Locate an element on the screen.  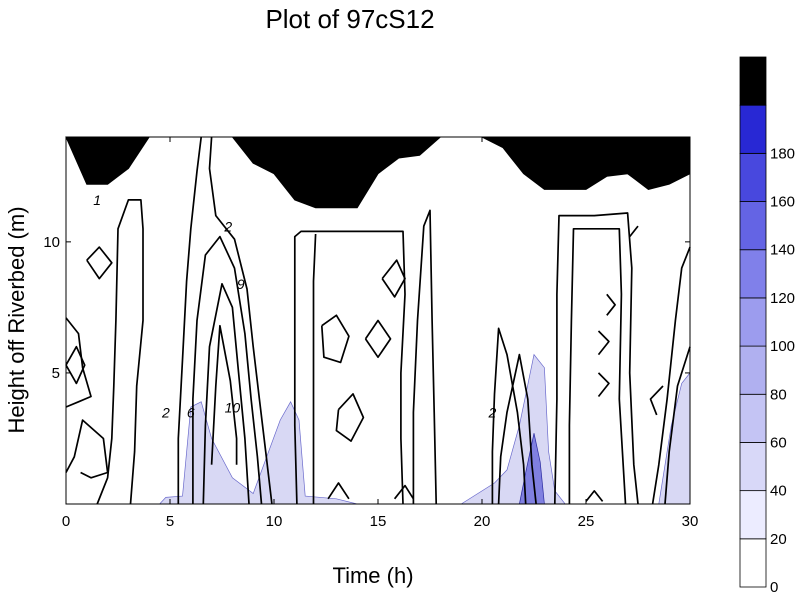
colorbar-label-6: 120 is located at coordinates (782, 298).